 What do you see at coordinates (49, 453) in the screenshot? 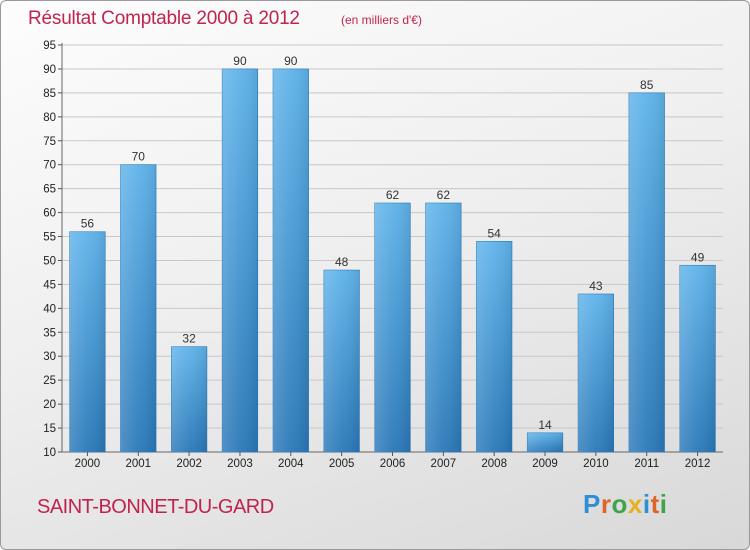
I see `y-tick-label: 10` at bounding box center [49, 453].